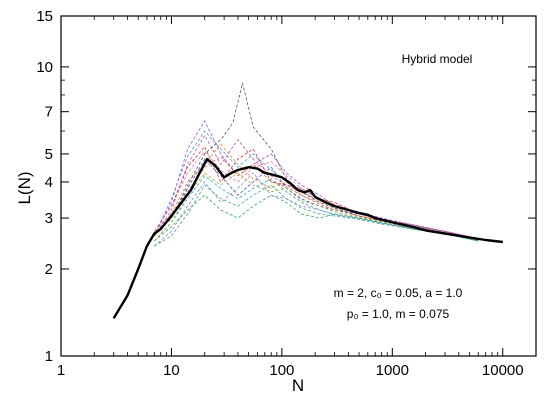  What do you see at coordinates (281, 370) in the screenshot?
I see `x-tick-label: 100` at bounding box center [281, 370].